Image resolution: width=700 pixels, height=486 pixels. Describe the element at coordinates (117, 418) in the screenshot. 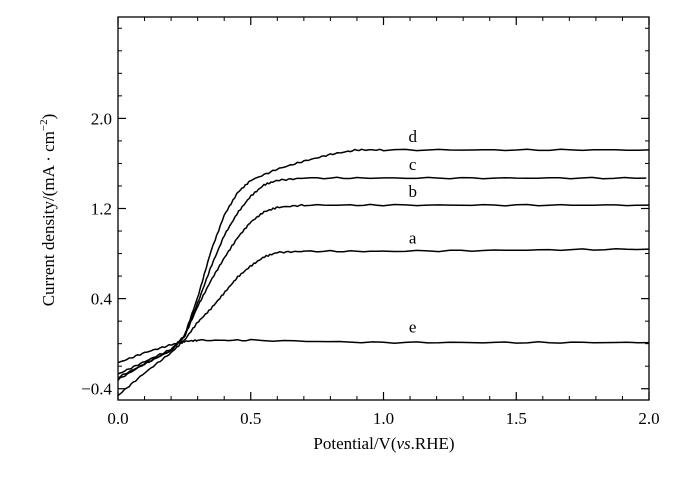

I see `x-tick-label: 0.0` at that location.